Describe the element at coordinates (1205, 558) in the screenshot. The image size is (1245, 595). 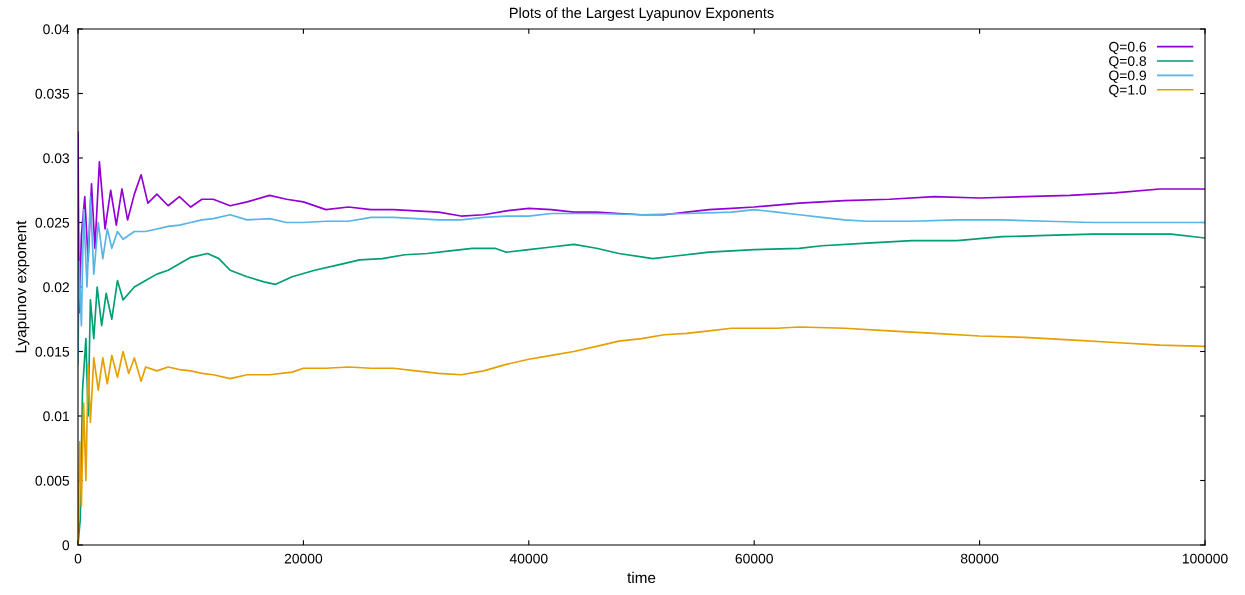
I see `x-tick-label: 100000` at that location.